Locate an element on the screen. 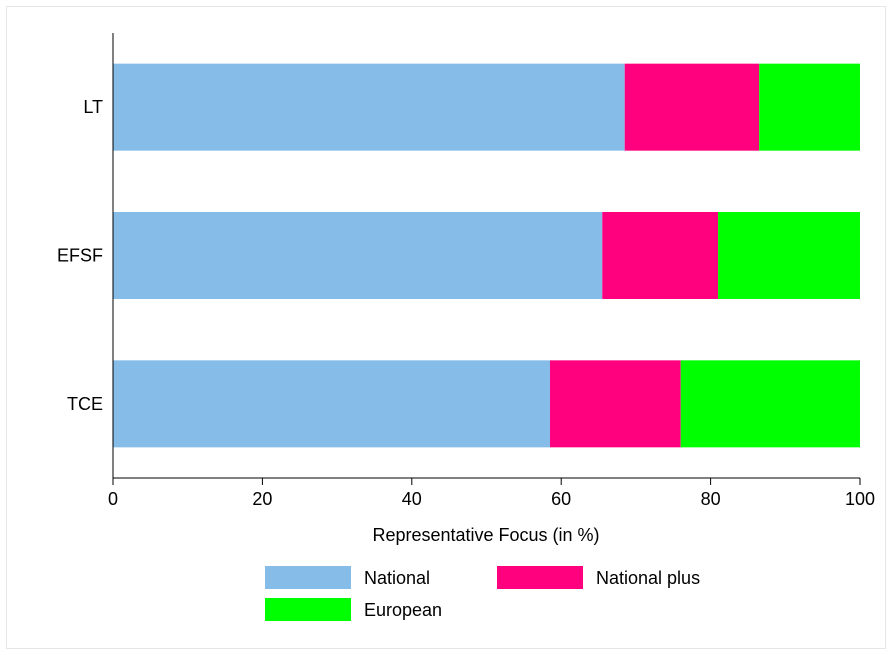 The width and height of the screenshot is (892, 655). bar-tce-national is located at coordinates (331, 404).